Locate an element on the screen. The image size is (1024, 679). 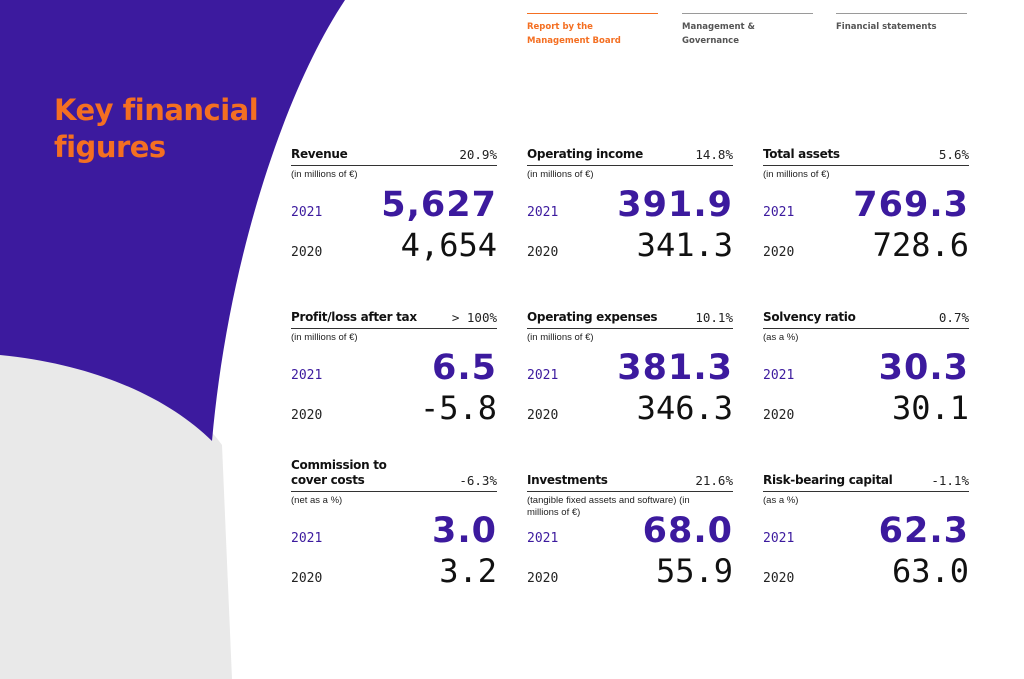
metric-change: 10.1% is located at coordinates (714, 317).